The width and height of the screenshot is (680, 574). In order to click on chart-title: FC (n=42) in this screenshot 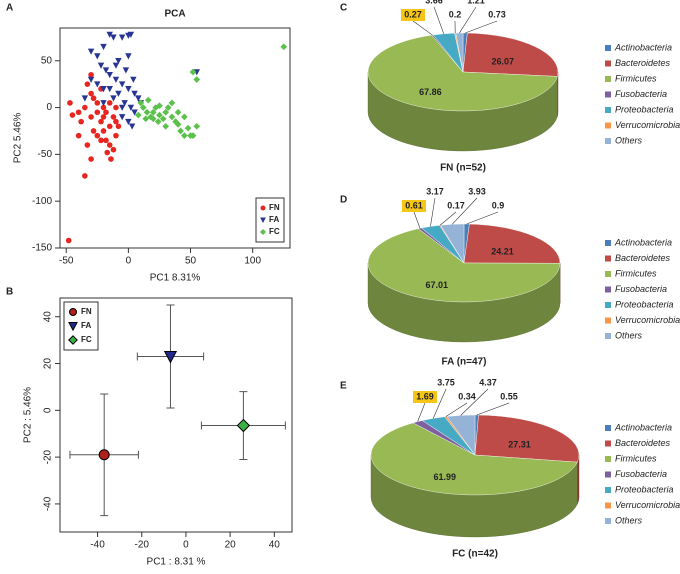, I will do `click(475, 554)`.